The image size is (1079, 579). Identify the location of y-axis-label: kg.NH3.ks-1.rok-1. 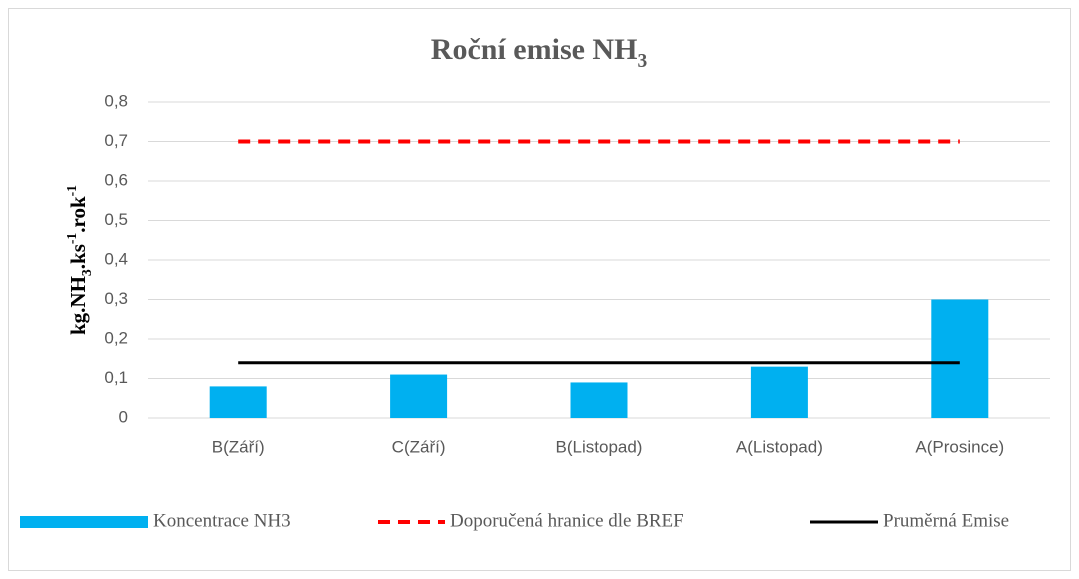
(79, 260).